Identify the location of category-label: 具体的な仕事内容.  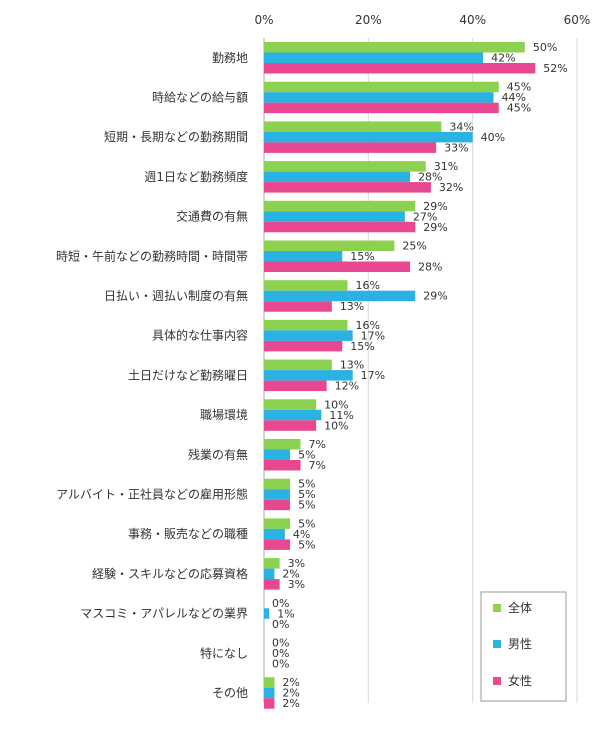
(200, 335).